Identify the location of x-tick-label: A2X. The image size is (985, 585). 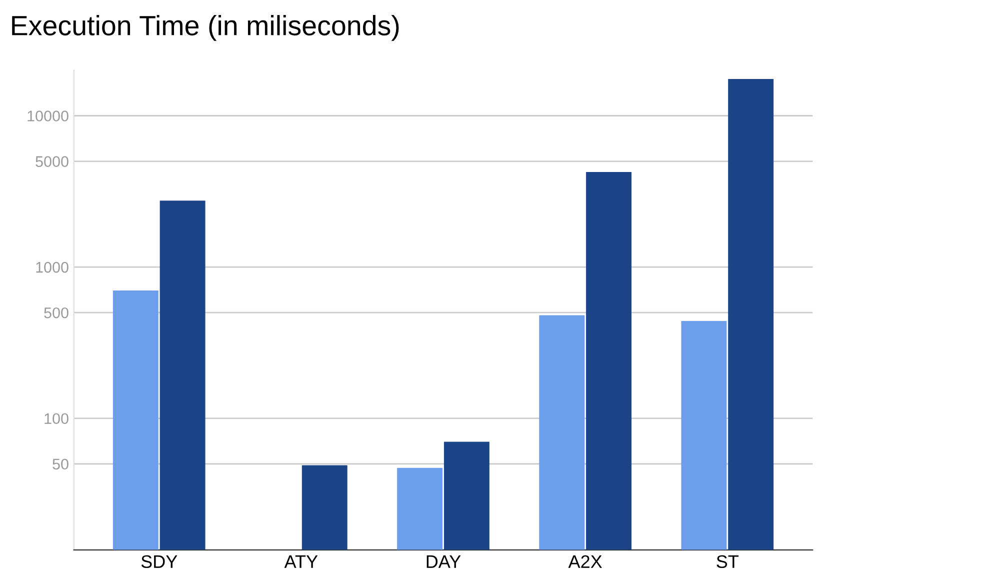
(585, 561).